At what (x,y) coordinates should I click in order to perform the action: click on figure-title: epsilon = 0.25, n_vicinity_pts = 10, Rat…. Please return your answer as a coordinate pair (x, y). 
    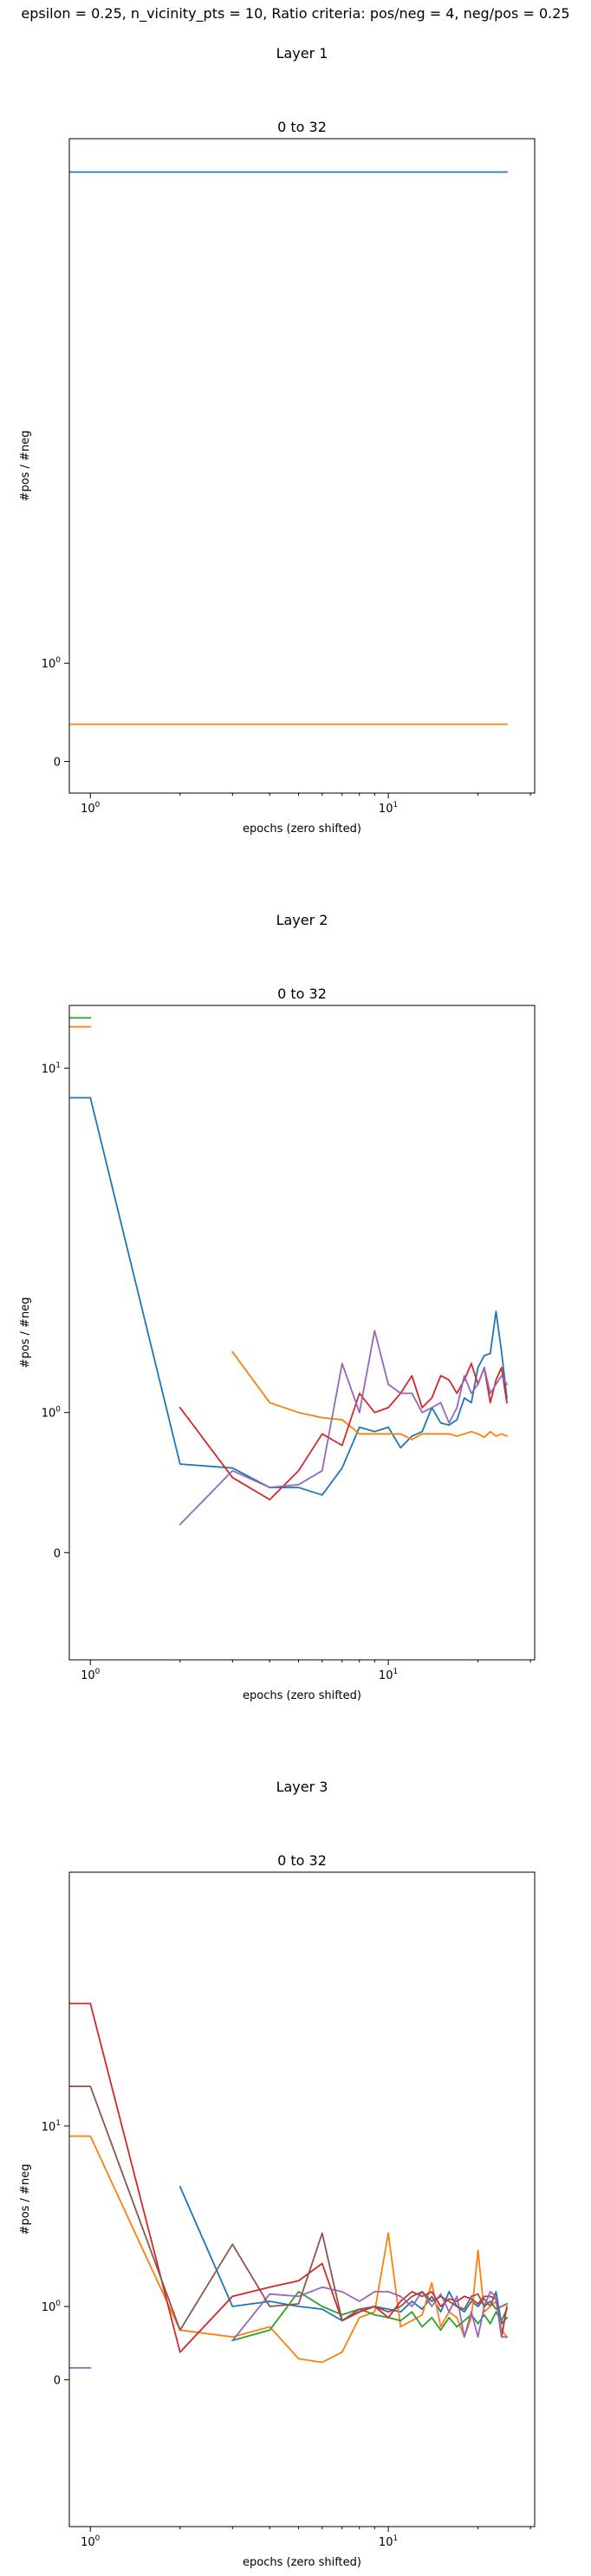
    Looking at the image, I should click on (295, 13).